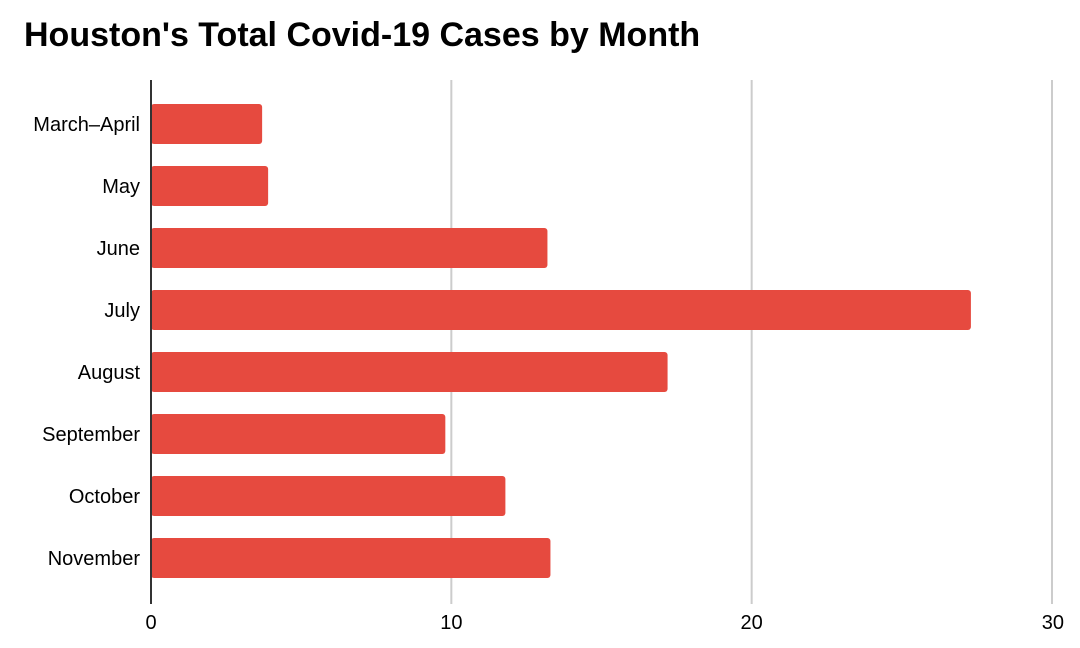 The width and height of the screenshot is (1080, 648). Describe the element at coordinates (121, 187) in the screenshot. I see `category-label: May` at that location.